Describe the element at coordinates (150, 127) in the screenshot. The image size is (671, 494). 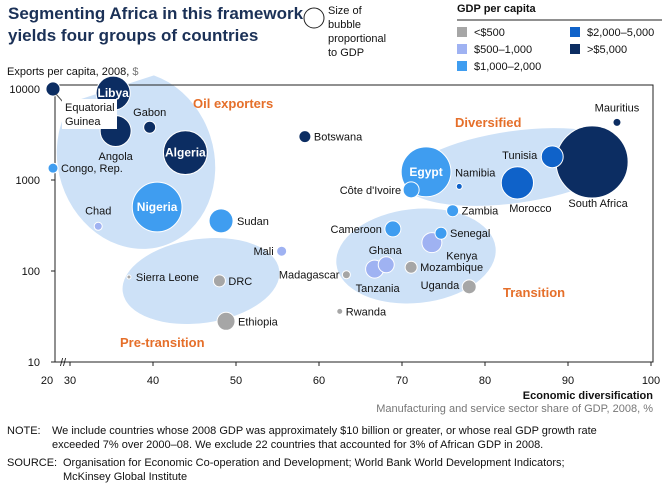
I see `bubble-gabon` at that location.